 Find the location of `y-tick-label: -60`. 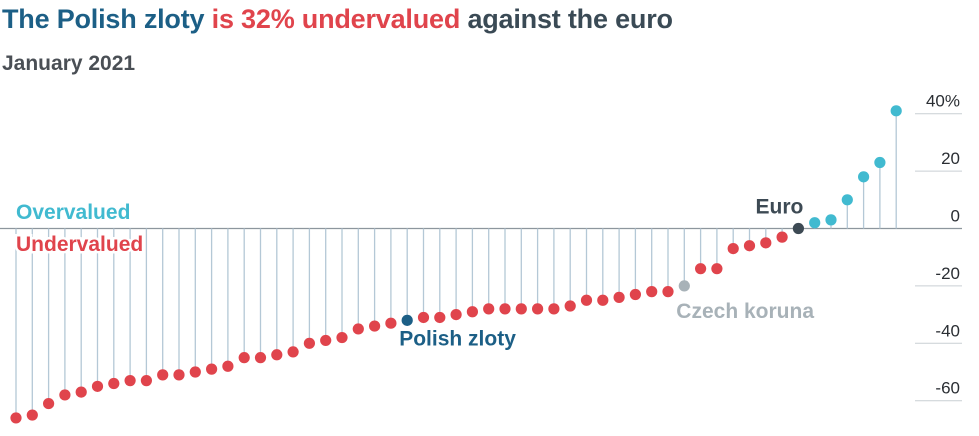

y-tick-label: -60 is located at coordinates (947, 388).